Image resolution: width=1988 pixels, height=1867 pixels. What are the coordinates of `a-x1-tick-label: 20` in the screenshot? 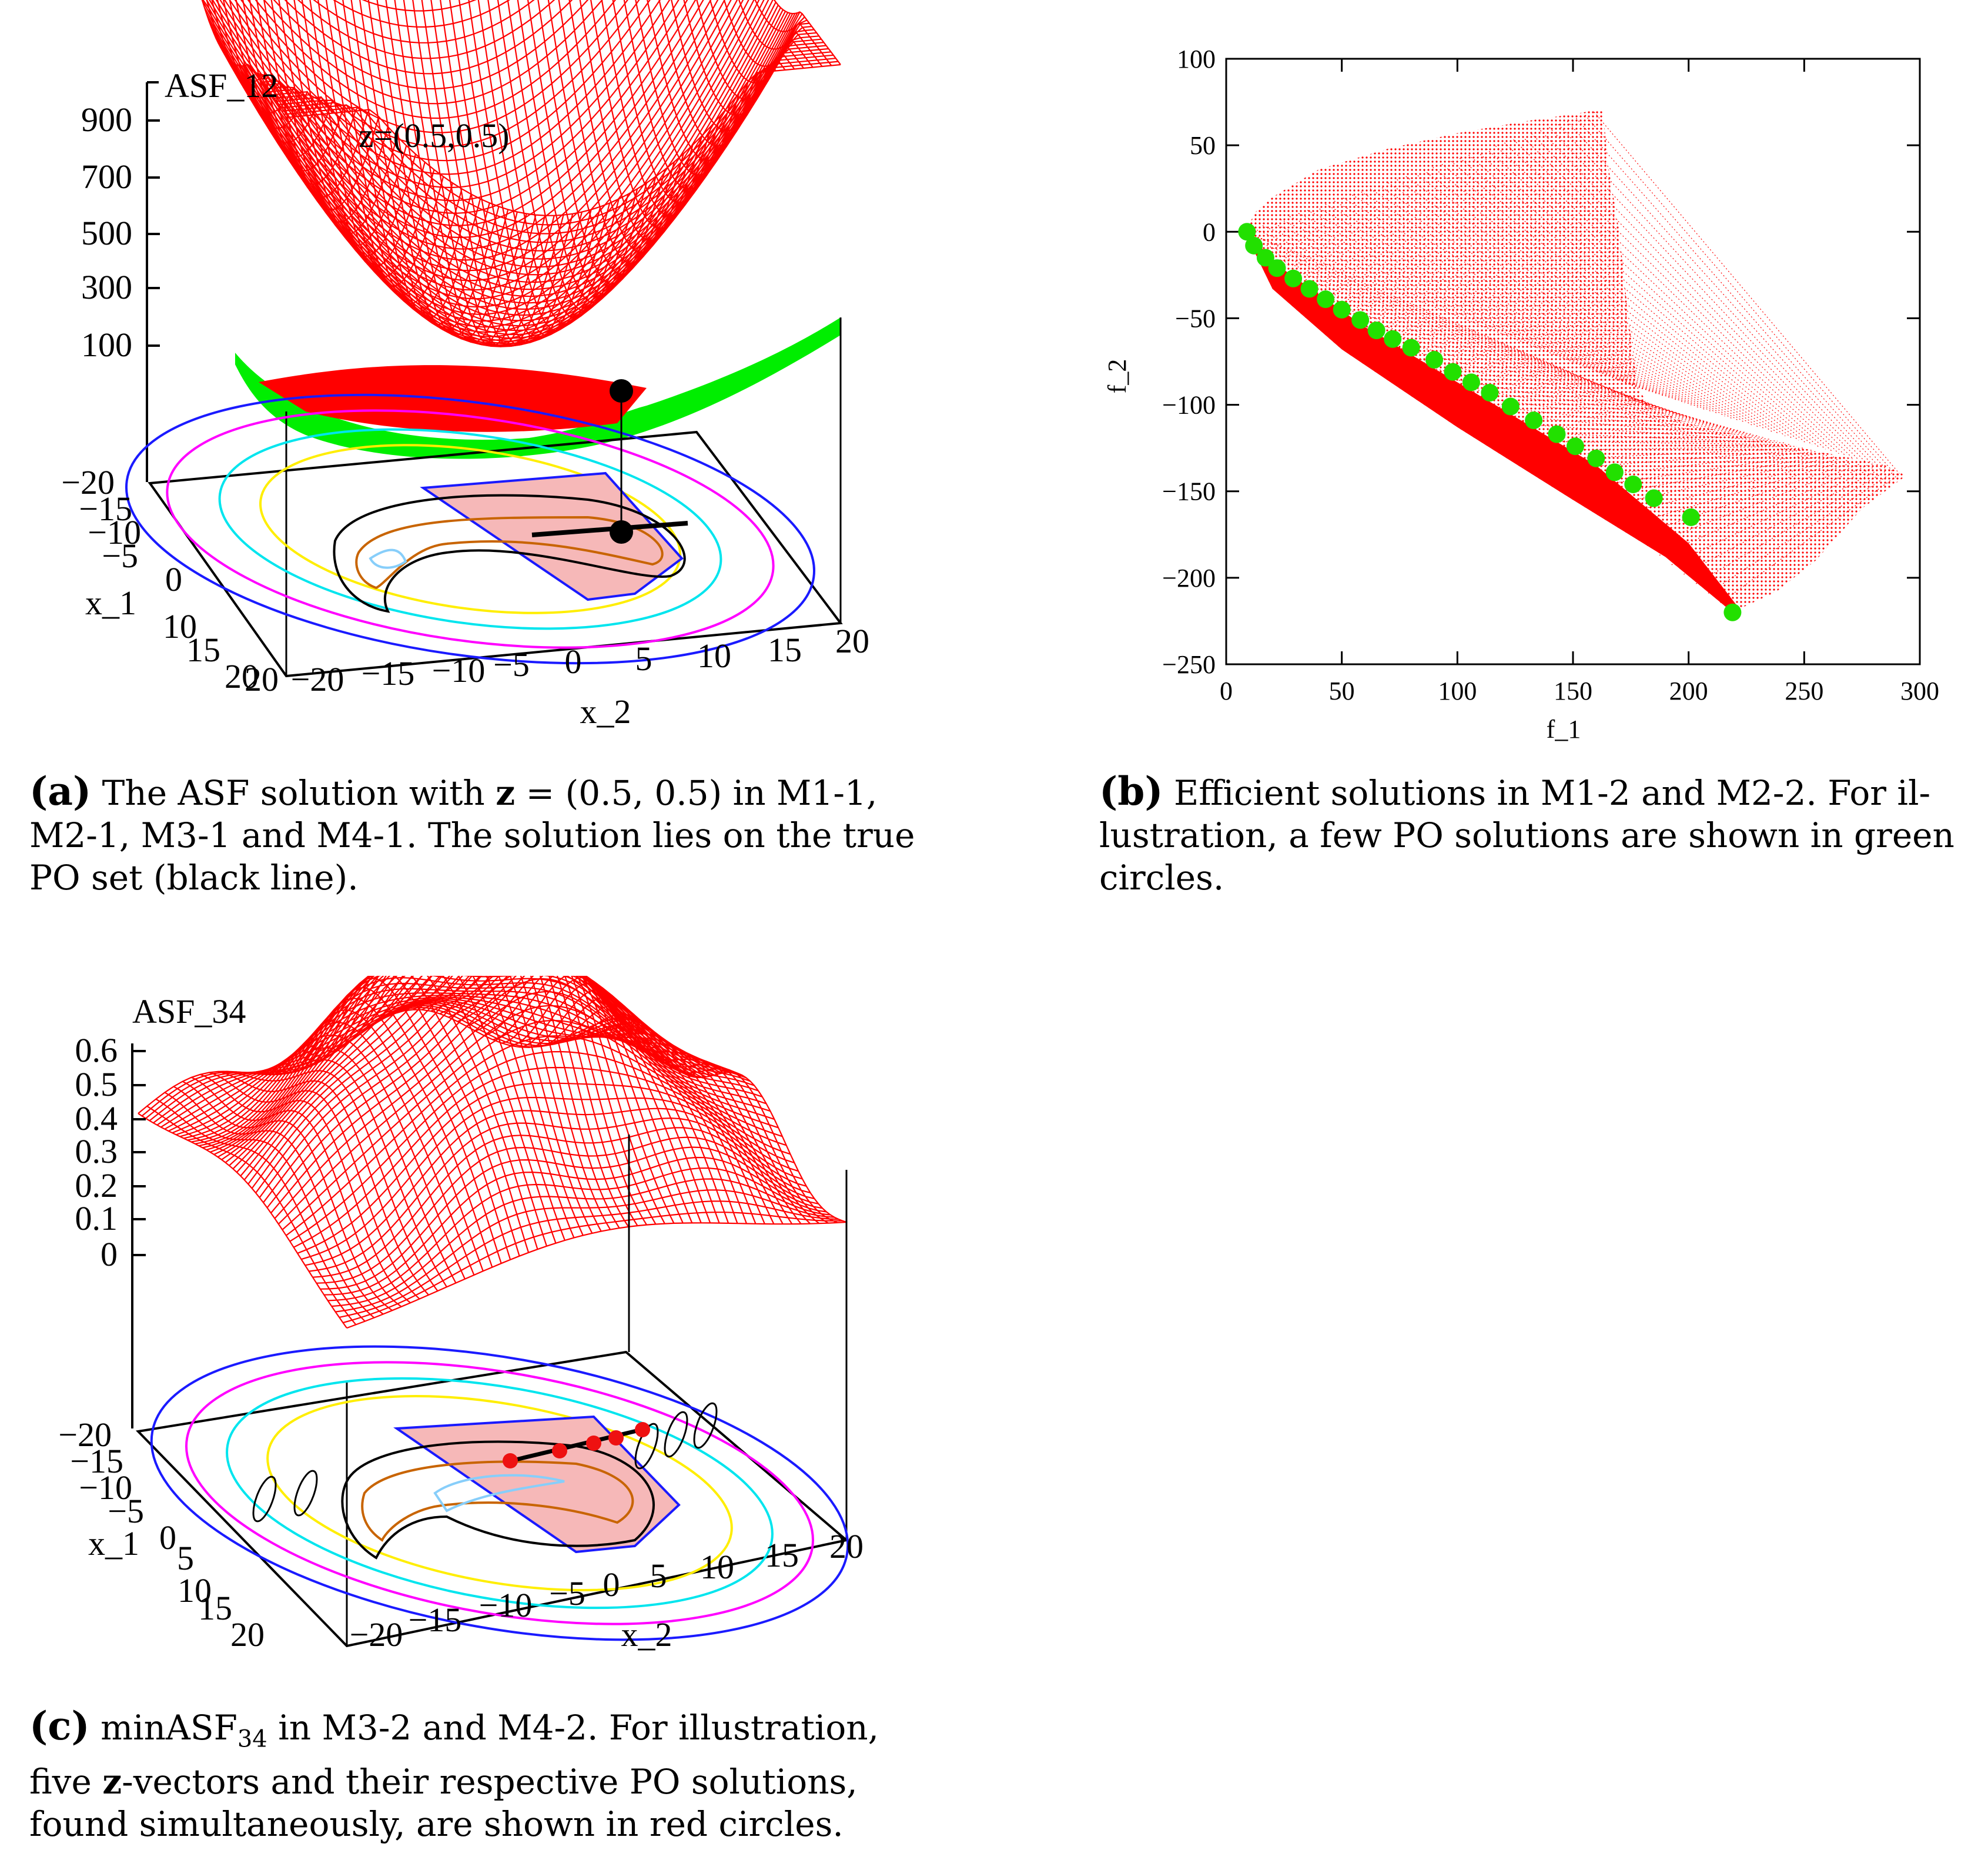 It's located at (242, 676).